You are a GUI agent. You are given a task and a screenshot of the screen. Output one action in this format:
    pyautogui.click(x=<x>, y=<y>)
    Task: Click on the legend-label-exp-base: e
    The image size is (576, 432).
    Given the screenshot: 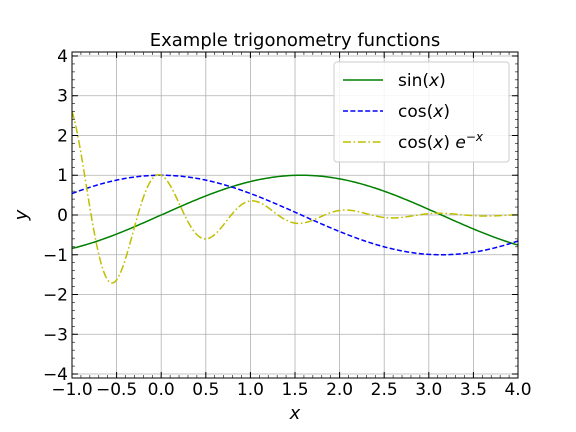 What is the action you would take?
    pyautogui.click(x=460, y=143)
    